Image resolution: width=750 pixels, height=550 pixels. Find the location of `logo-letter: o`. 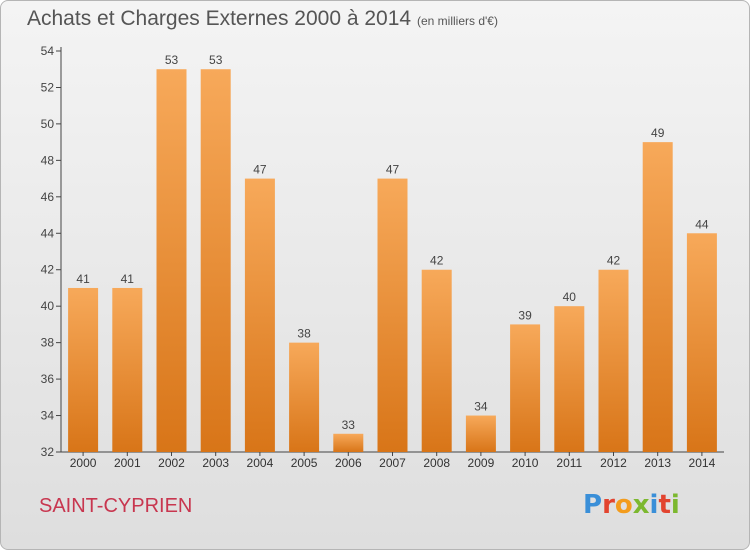

logo-letter: o is located at coordinates (623, 505).